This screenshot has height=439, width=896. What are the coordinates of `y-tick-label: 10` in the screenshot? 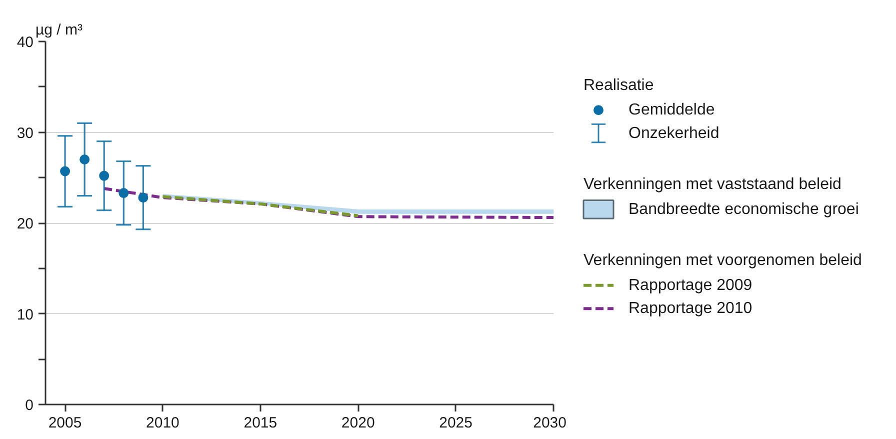 It's located at (25, 315).